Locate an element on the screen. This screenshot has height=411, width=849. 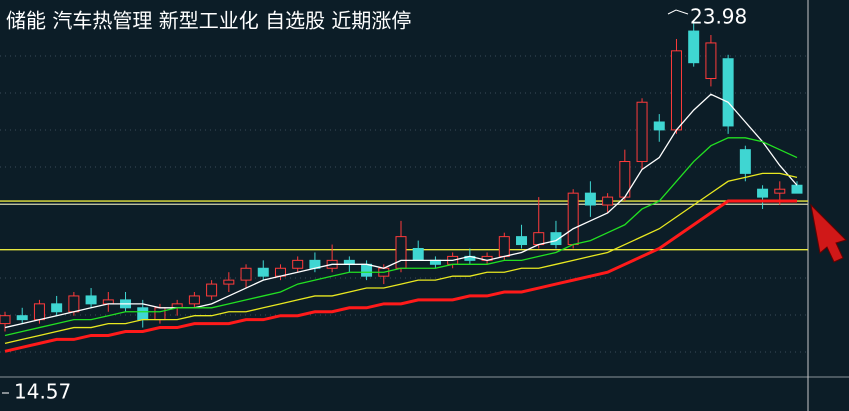
high-label: 23.98 is located at coordinates (718, 17).